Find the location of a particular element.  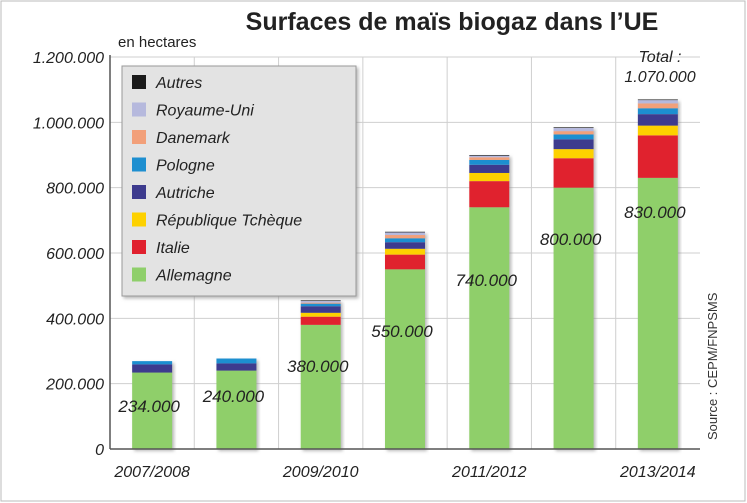

y-tick-label: 1.000.000 is located at coordinates (68, 123).